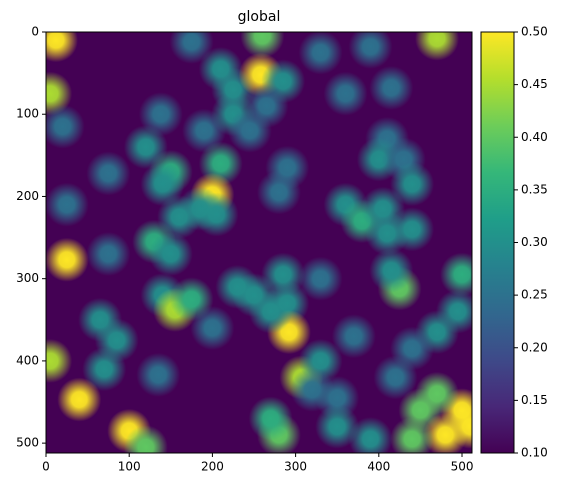 The width and height of the screenshot is (563, 495). Describe the element at coordinates (497, 242) in the screenshot. I see `colorbar` at that location.